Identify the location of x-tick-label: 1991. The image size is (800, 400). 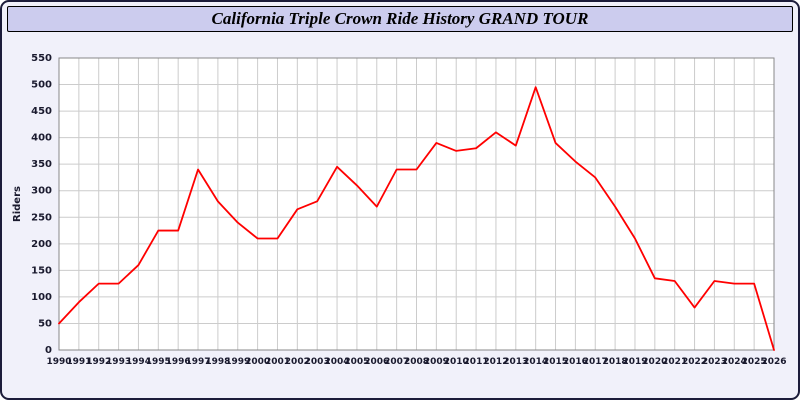
(78, 362).